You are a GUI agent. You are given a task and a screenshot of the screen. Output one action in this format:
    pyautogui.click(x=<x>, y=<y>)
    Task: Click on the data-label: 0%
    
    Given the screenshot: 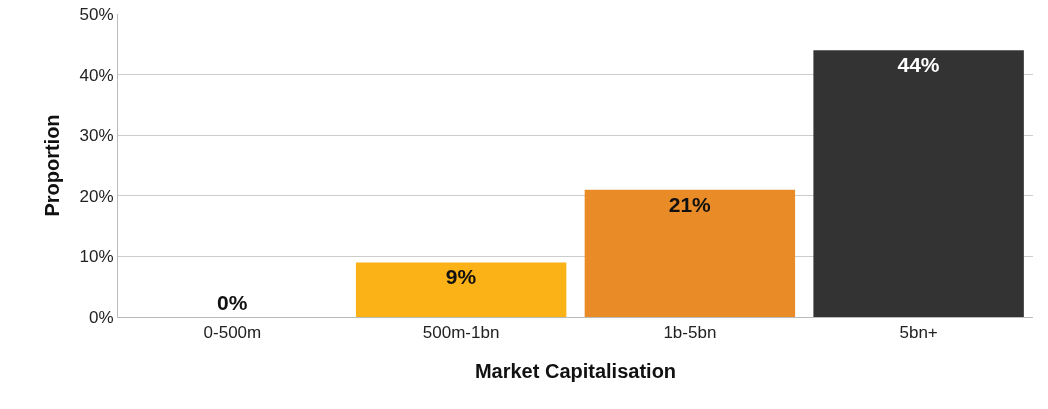 What is the action you would take?
    pyautogui.click(x=232, y=302)
    